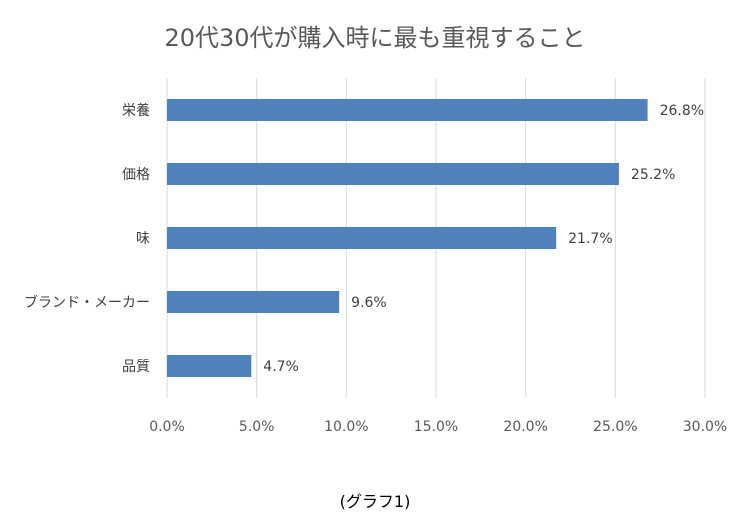 The width and height of the screenshot is (750, 527). What do you see at coordinates (346, 427) in the screenshot?
I see `x-tick-label: 10.0%` at bounding box center [346, 427].